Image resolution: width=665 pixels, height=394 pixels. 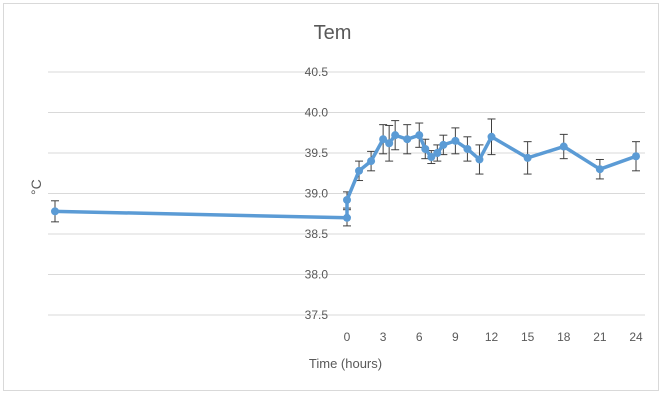 I want to click on x-tick-label: 15, so click(x=528, y=337).